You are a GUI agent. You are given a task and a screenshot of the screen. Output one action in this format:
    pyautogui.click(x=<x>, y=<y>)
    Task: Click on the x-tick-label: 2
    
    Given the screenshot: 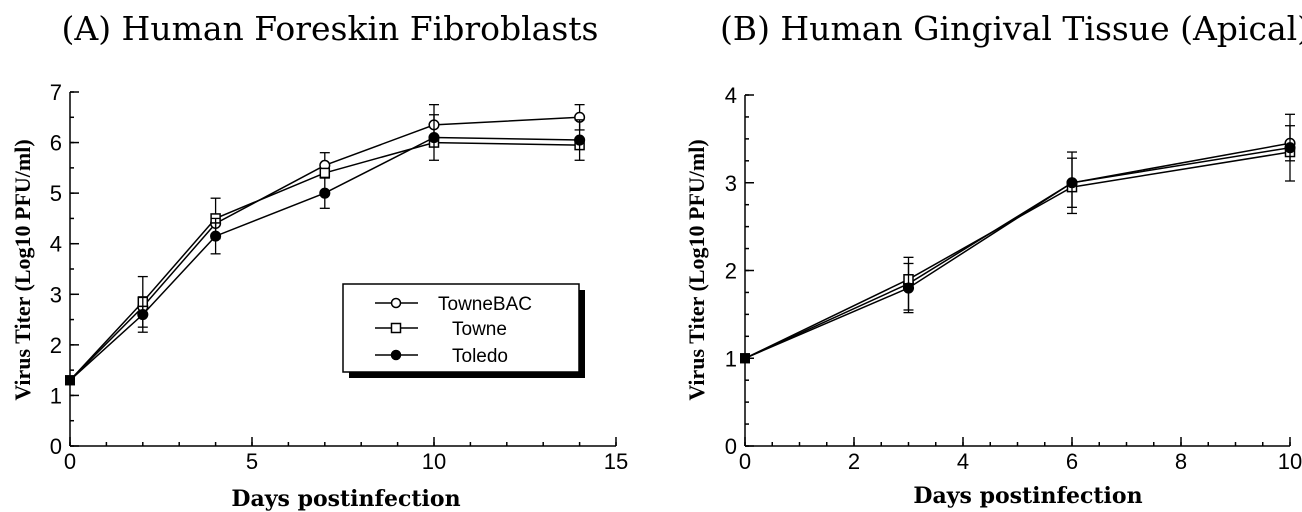 What is the action you would take?
    pyautogui.click(x=854, y=461)
    